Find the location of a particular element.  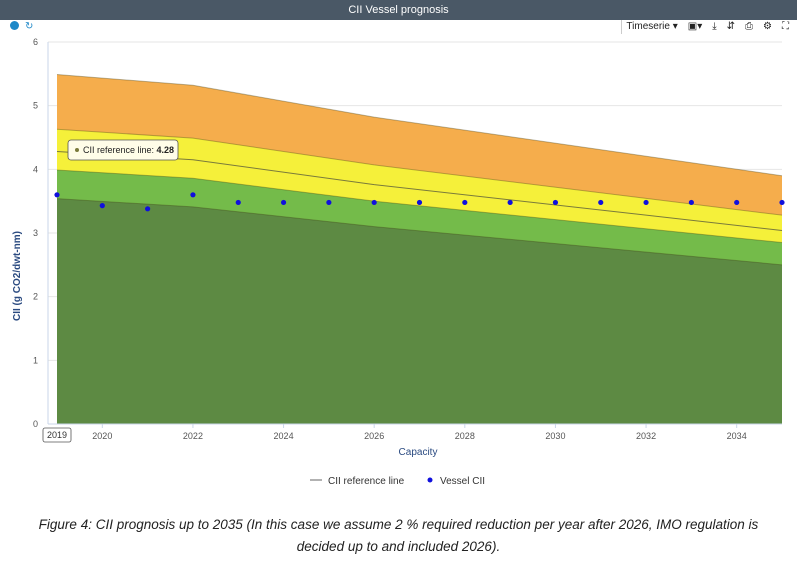

y-tick-label: 6 is located at coordinates (35, 42).